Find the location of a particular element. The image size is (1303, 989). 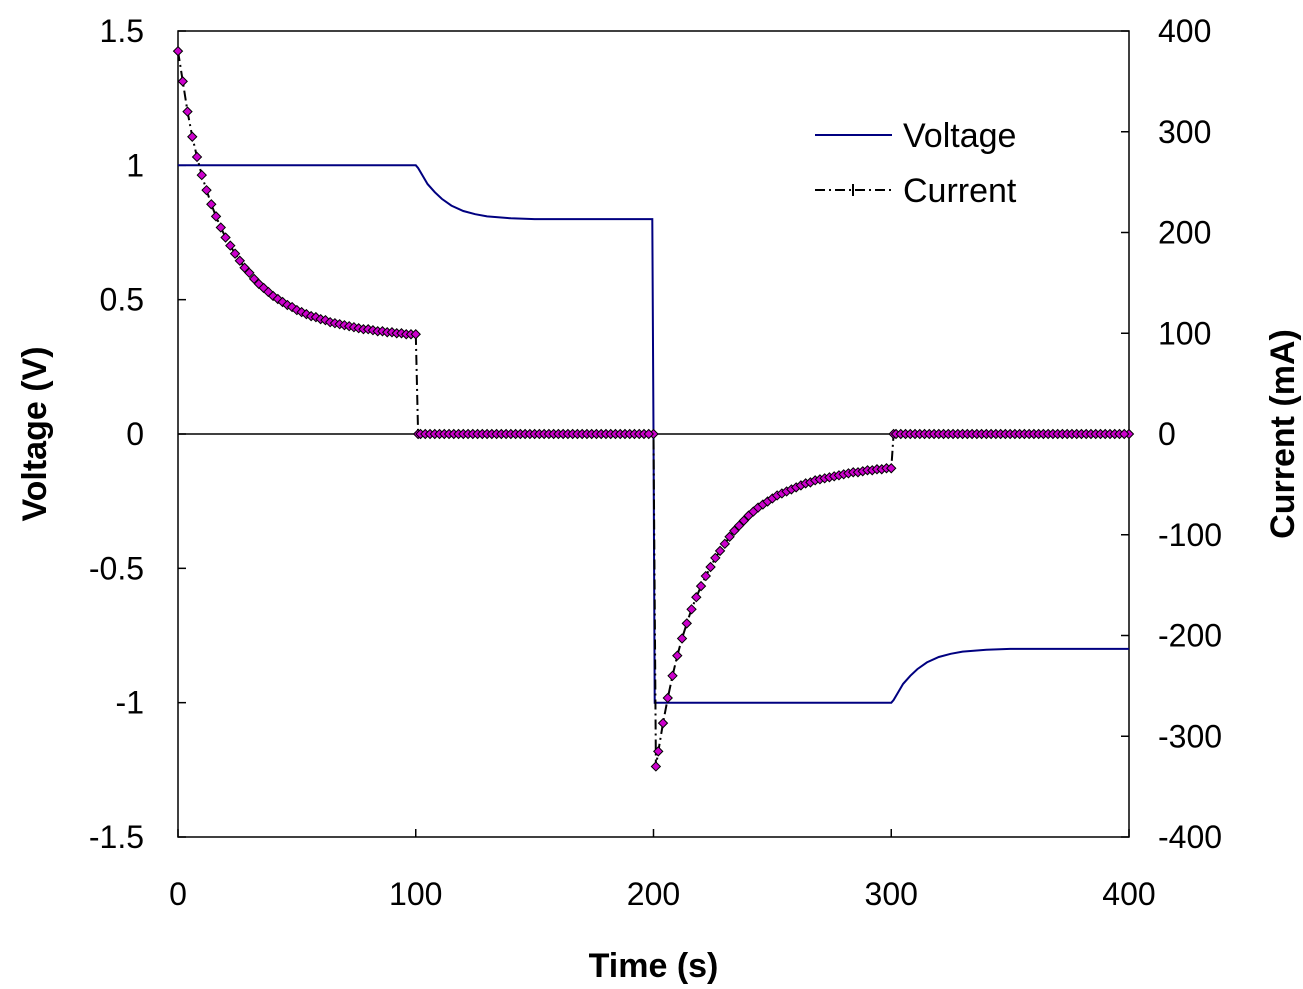

x-tick-label: 300 is located at coordinates (891, 894).